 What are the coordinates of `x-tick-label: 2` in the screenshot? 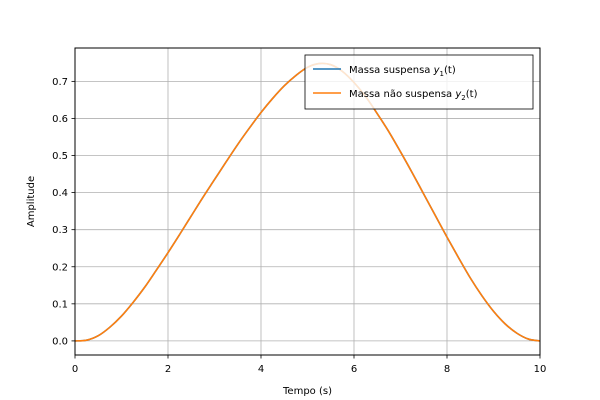 It's located at (168, 369).